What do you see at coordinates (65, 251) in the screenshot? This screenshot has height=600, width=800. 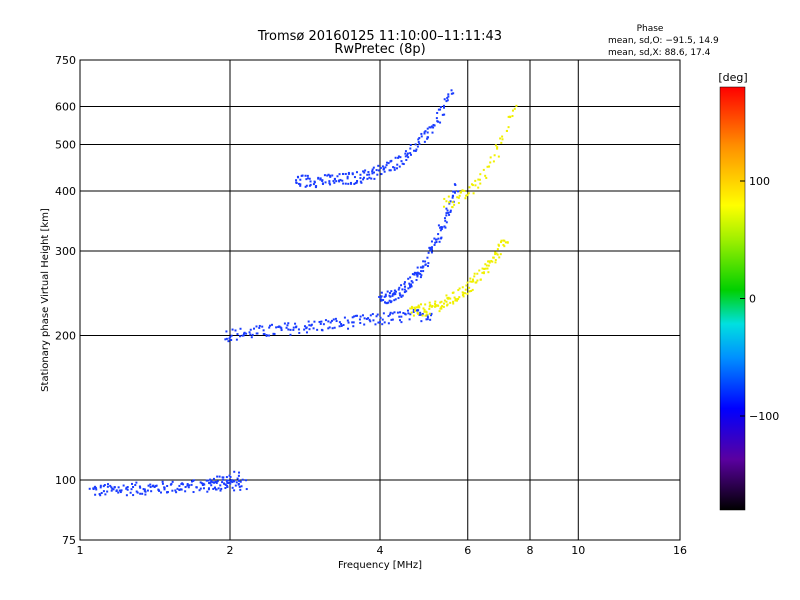 I see `y-tick-label: 300` at bounding box center [65, 251].